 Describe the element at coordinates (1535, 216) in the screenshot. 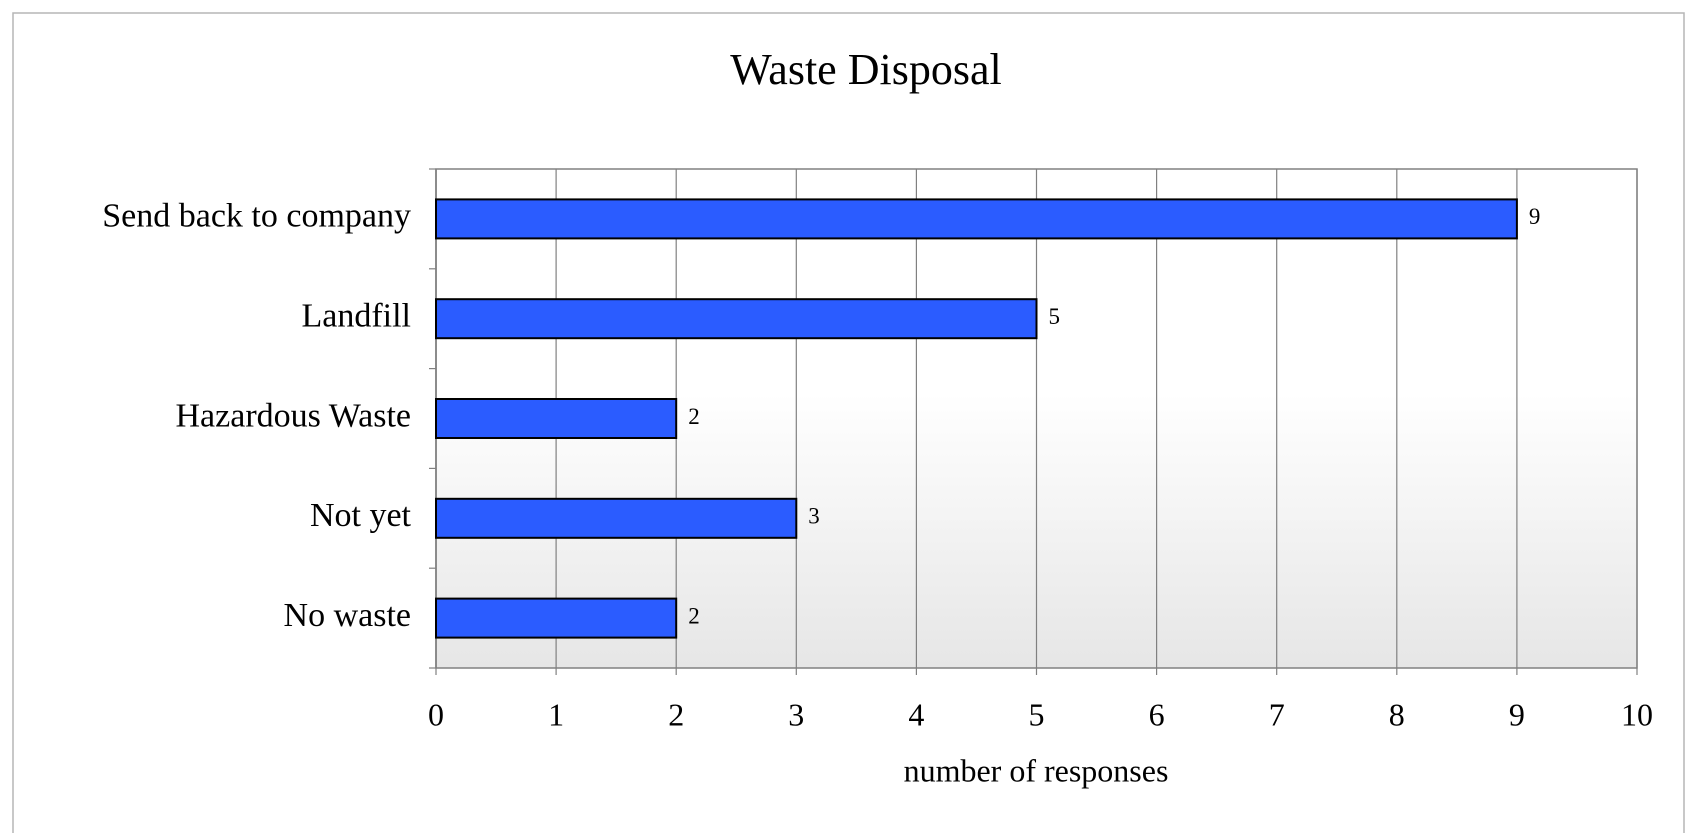

I see `value-label: 9` at that location.